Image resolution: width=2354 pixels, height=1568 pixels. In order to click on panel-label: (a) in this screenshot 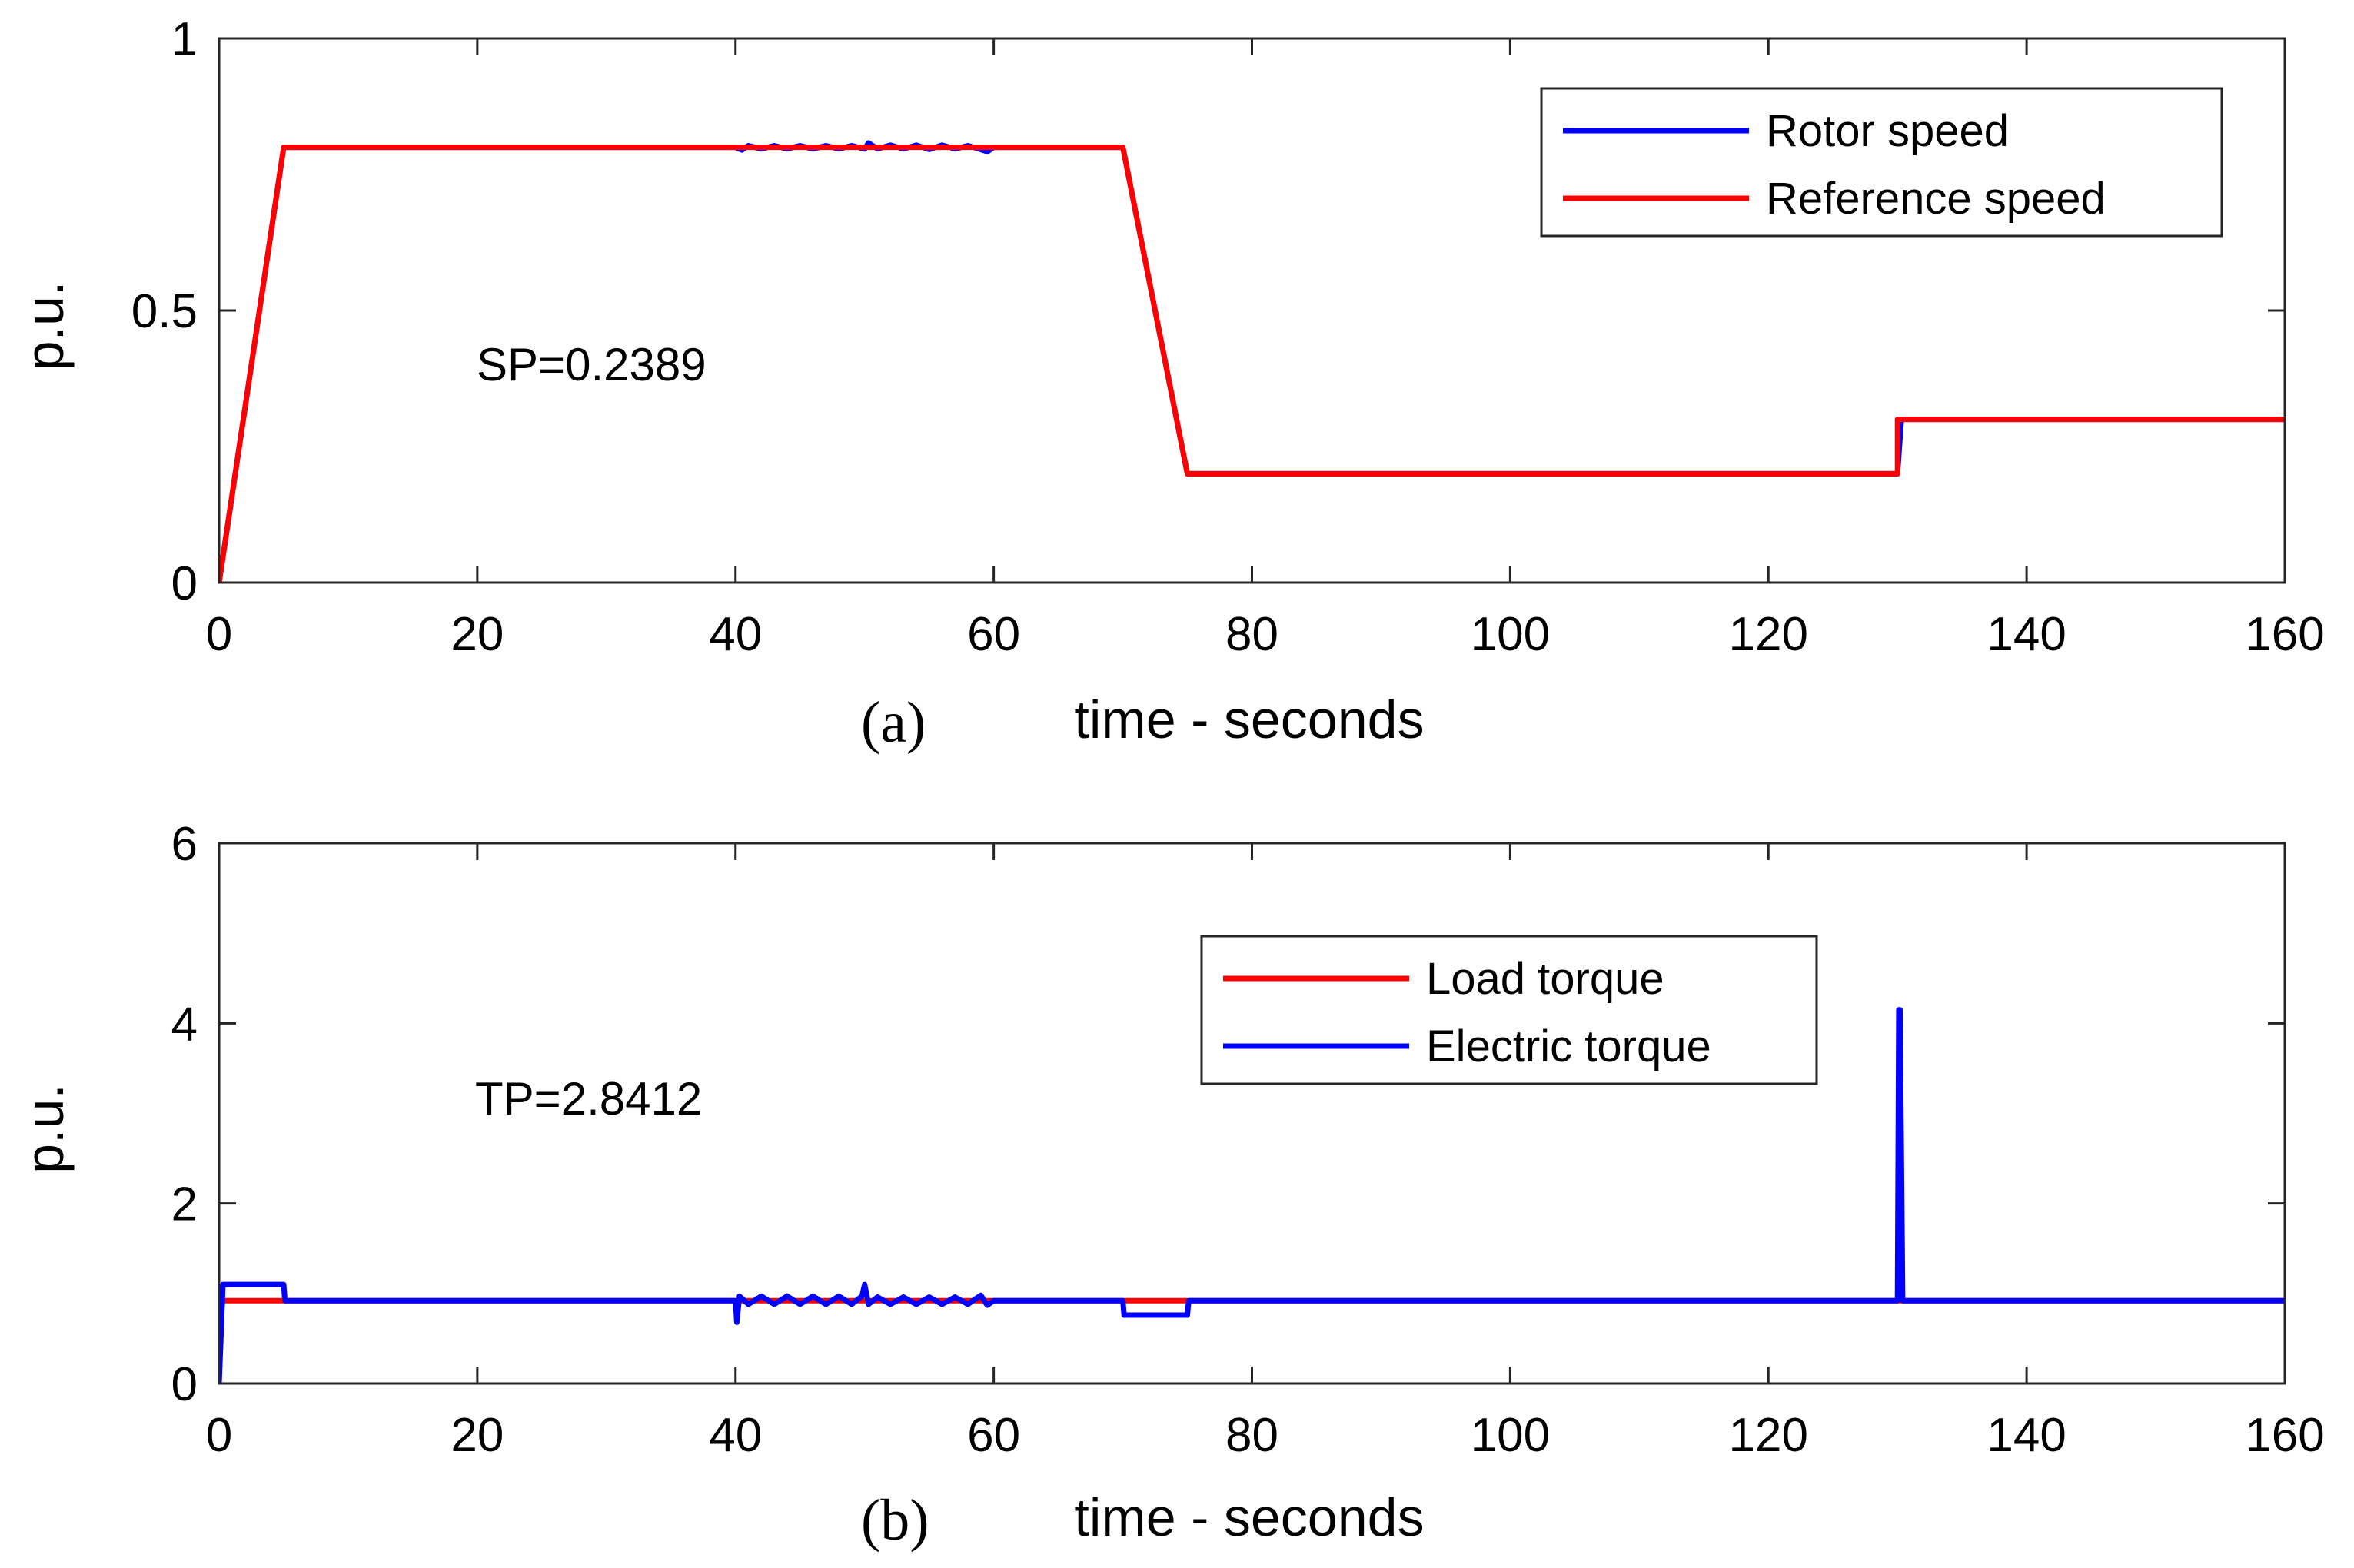, I will do `click(894, 722)`.